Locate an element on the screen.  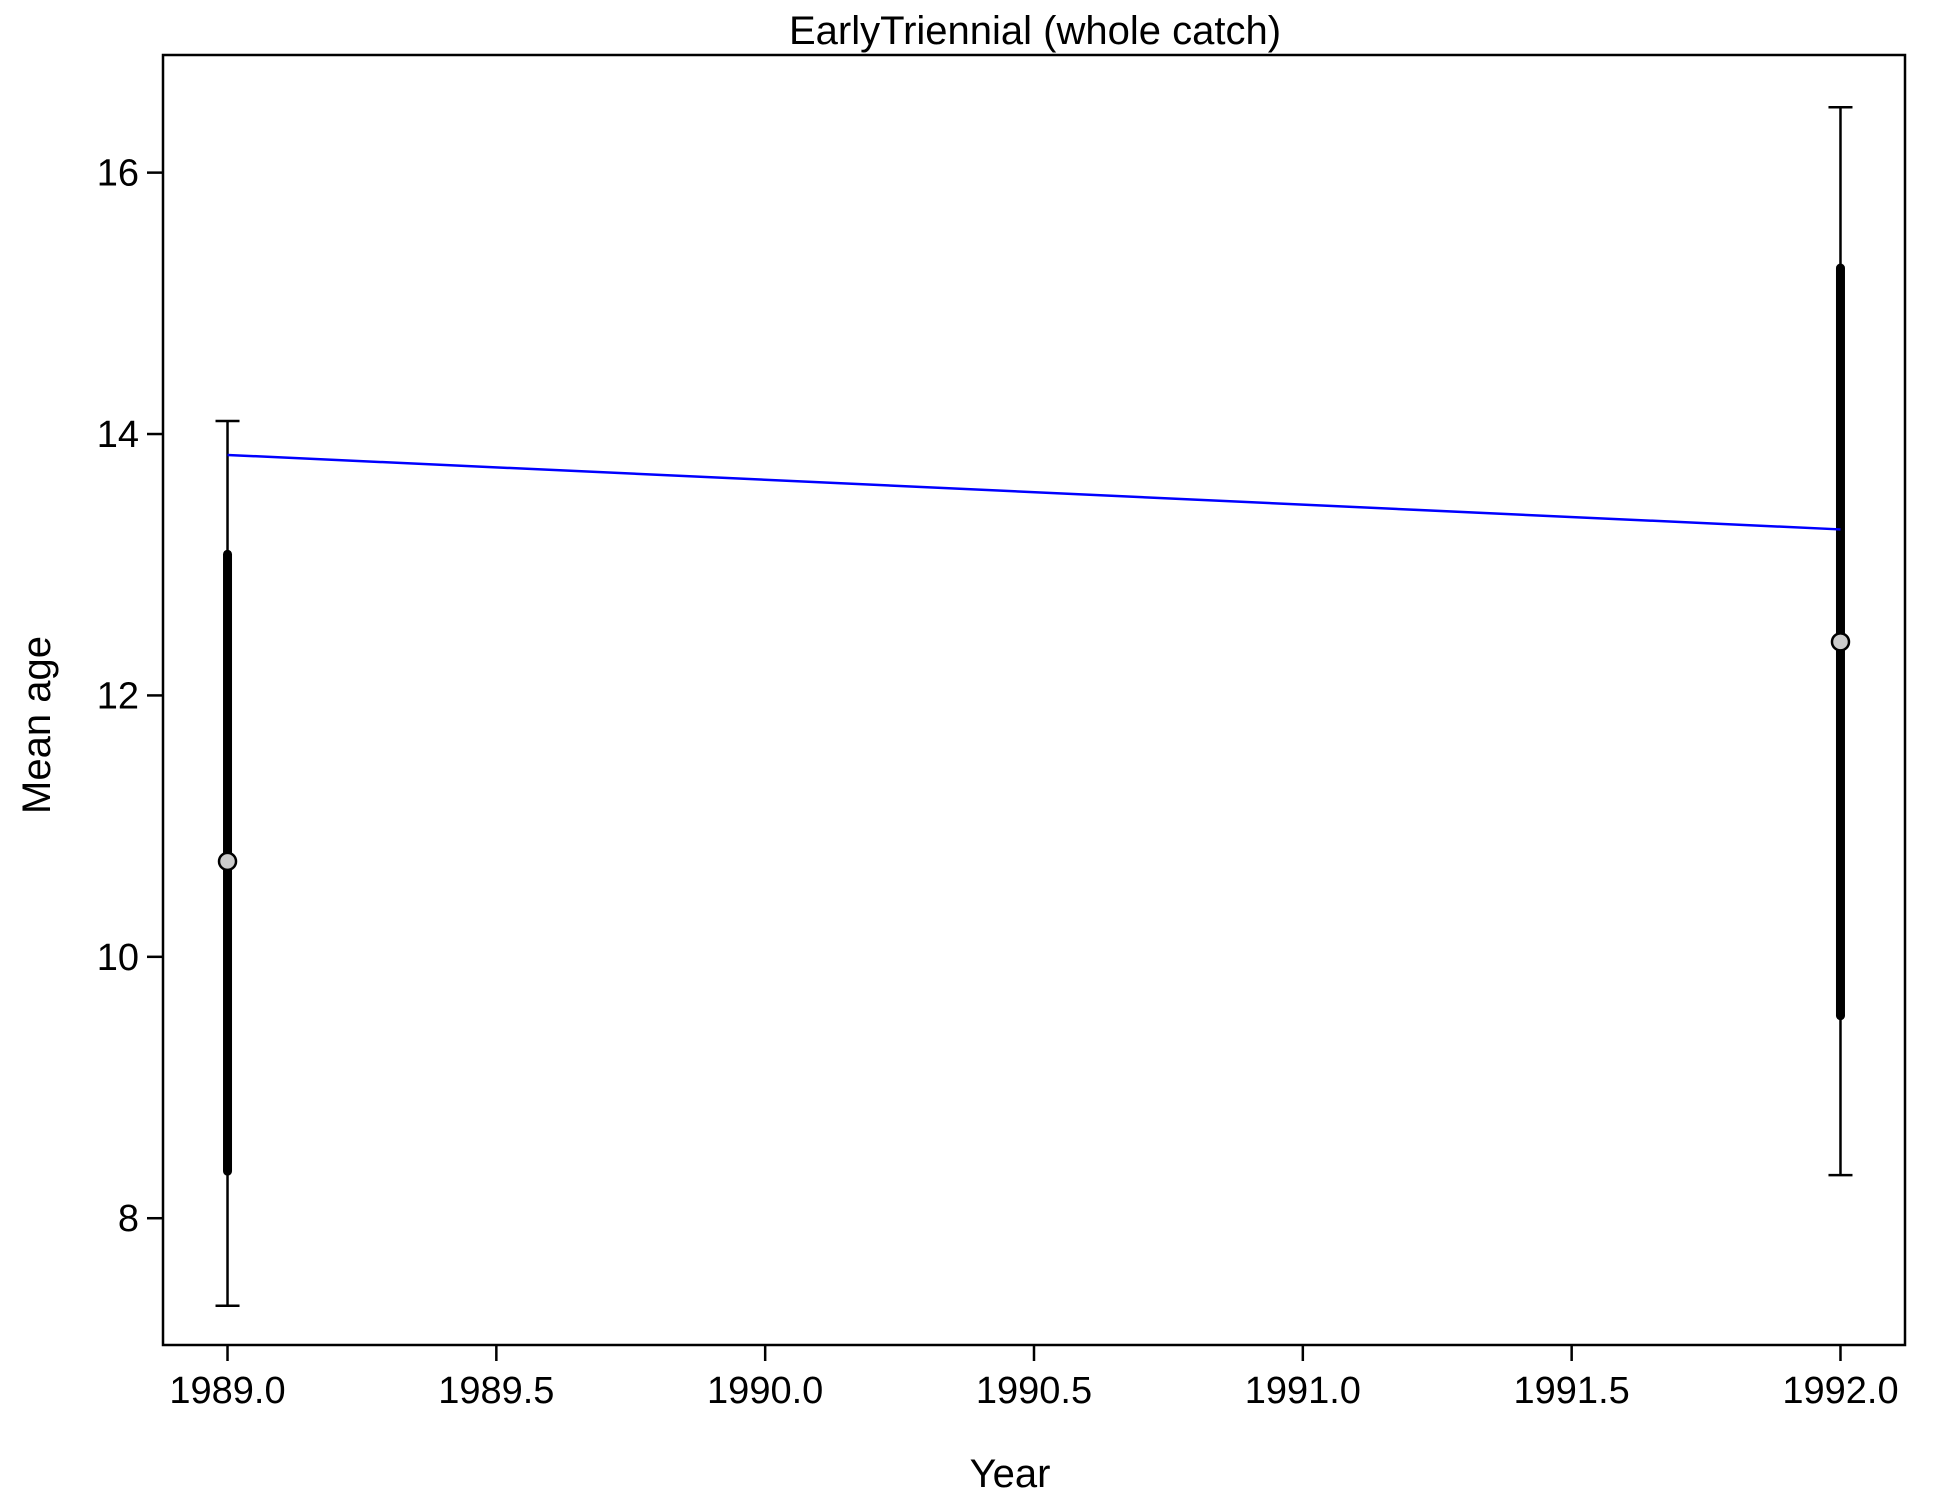
y-tick-label: 14 is located at coordinates (118, 435).